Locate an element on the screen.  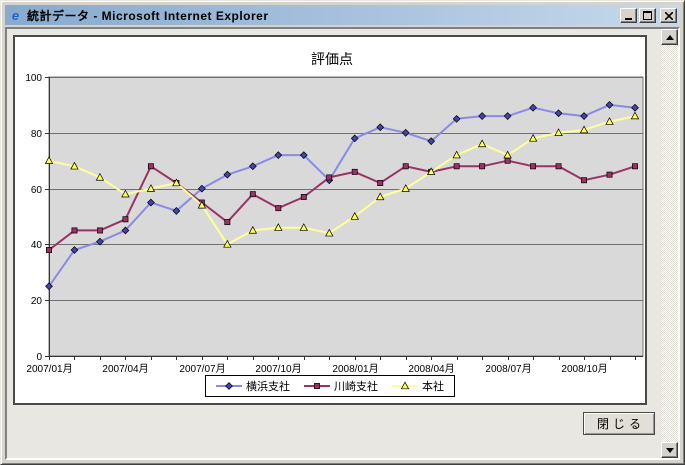
maximize-button is located at coordinates (647, 15).